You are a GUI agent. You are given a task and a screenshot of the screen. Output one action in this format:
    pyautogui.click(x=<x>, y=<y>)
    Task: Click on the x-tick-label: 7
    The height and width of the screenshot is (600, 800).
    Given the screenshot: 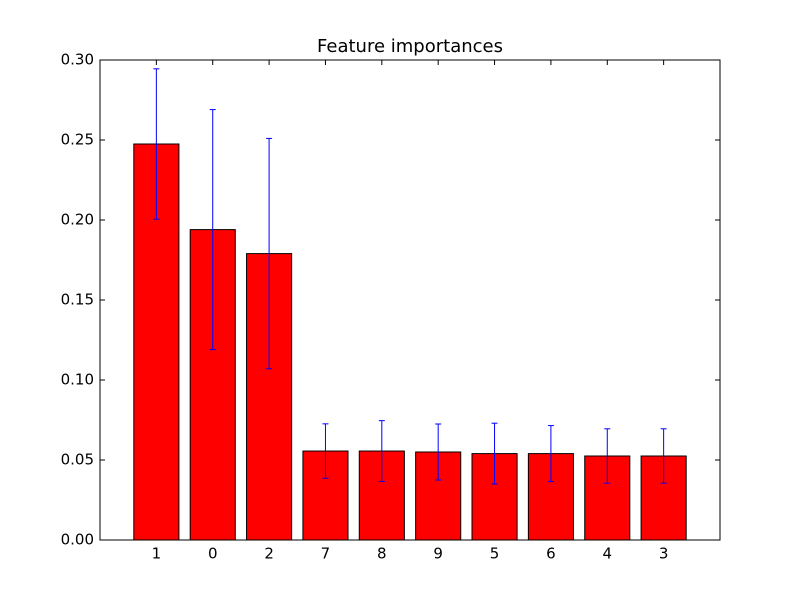 What is the action you would take?
    pyautogui.click(x=326, y=554)
    